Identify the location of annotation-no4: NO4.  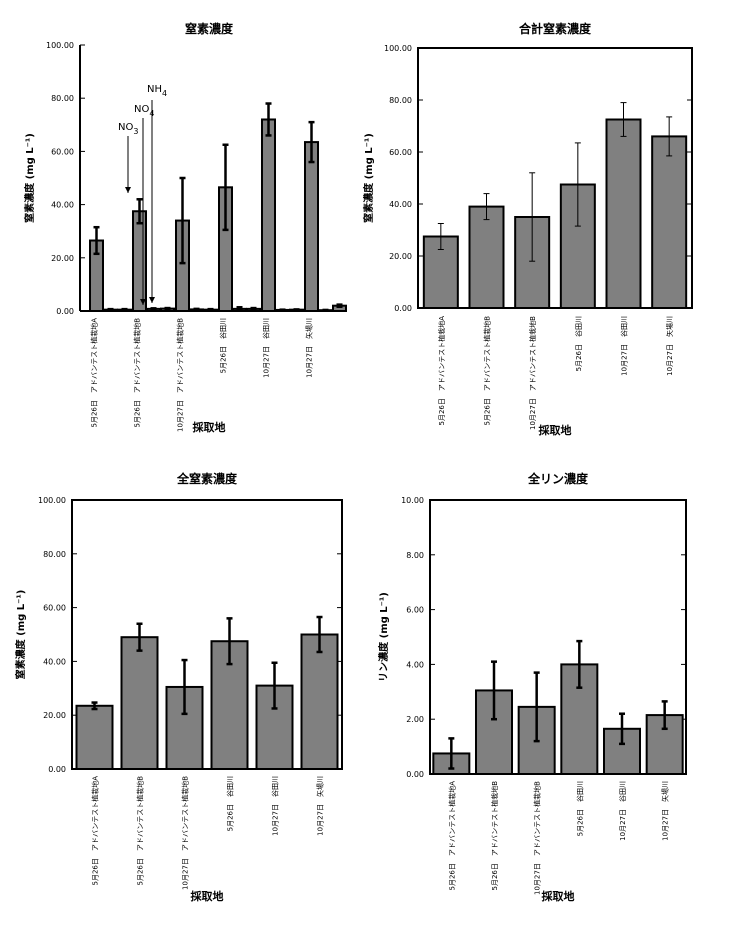
(144, 111).